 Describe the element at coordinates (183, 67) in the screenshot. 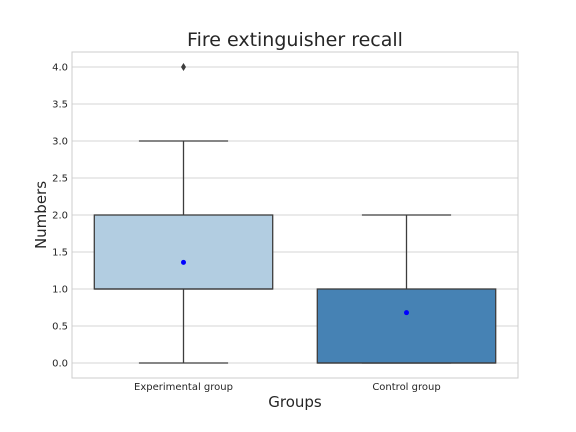

I see `outlier-marker` at that location.